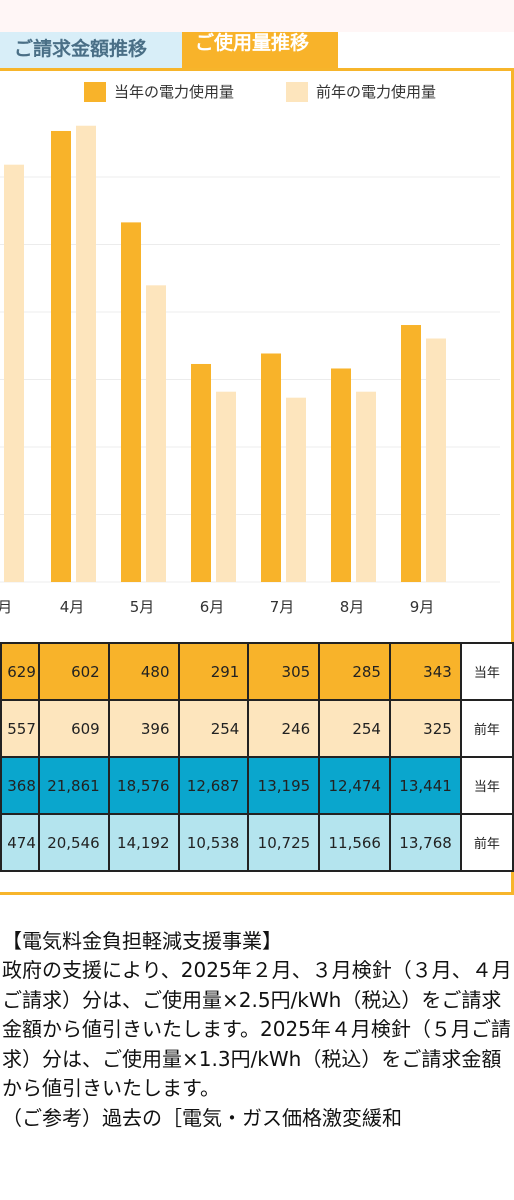 Image resolution: width=514 pixels, height=1200 pixels. I want to click on x-tick-label: 9月, so click(422, 607).